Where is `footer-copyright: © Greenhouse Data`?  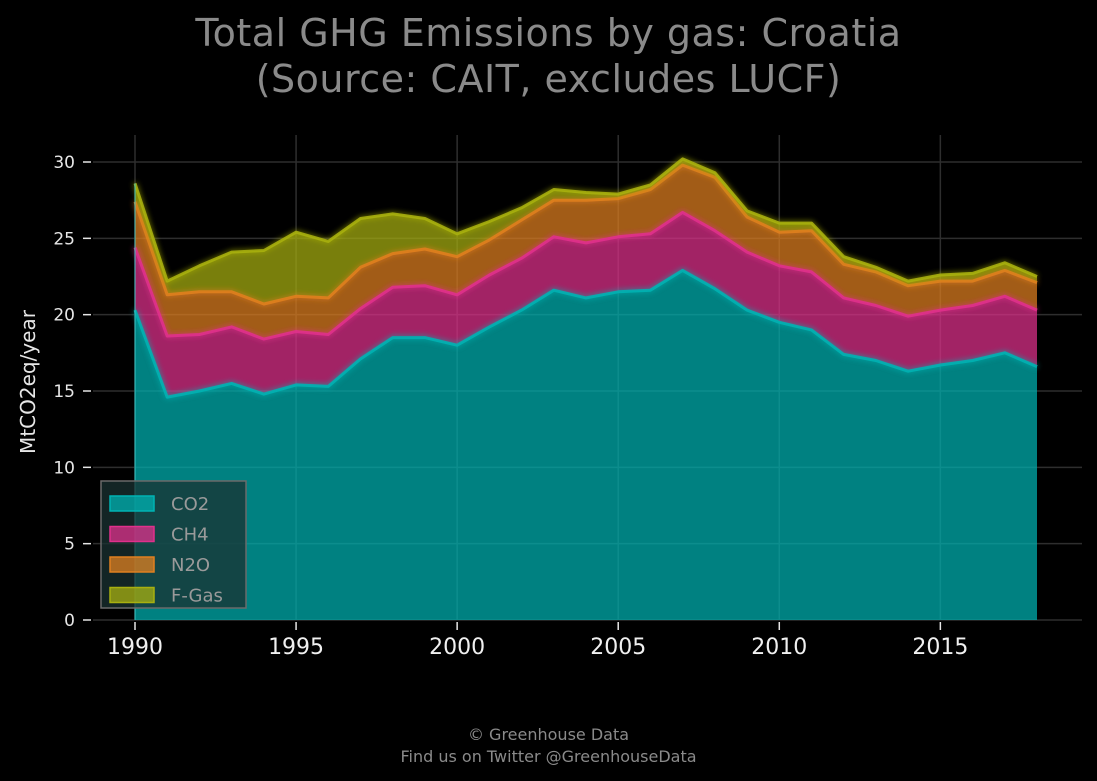
footer-copyright: © Greenhouse Data is located at coordinates (548, 734).